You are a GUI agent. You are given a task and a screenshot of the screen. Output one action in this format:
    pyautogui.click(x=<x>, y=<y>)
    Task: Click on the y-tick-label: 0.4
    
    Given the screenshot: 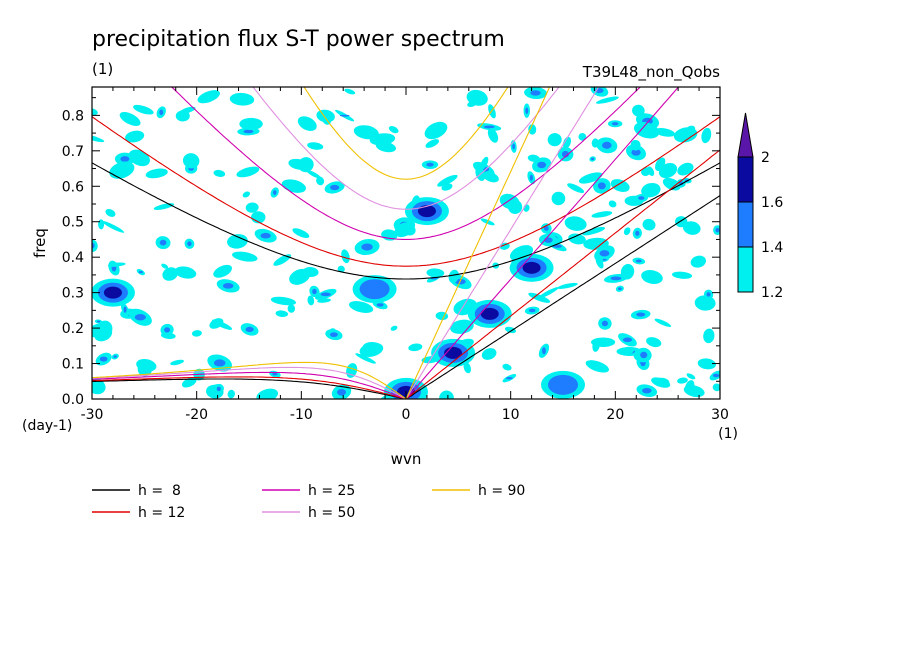 What is the action you would take?
    pyautogui.click(x=73, y=258)
    